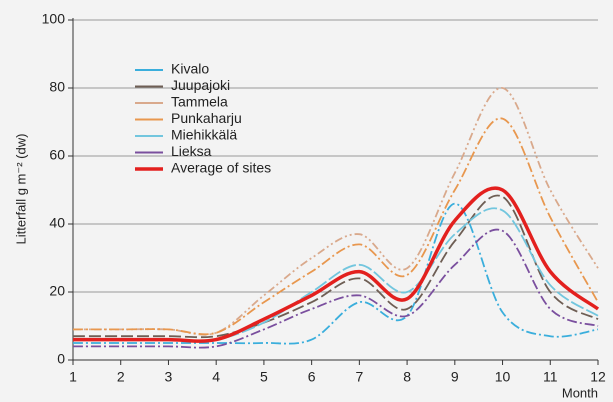 Image resolution: width=613 pixels, height=402 pixels. What do you see at coordinates (190, 69) in the screenshot?
I see `legend-label: Kivalo` at bounding box center [190, 69].